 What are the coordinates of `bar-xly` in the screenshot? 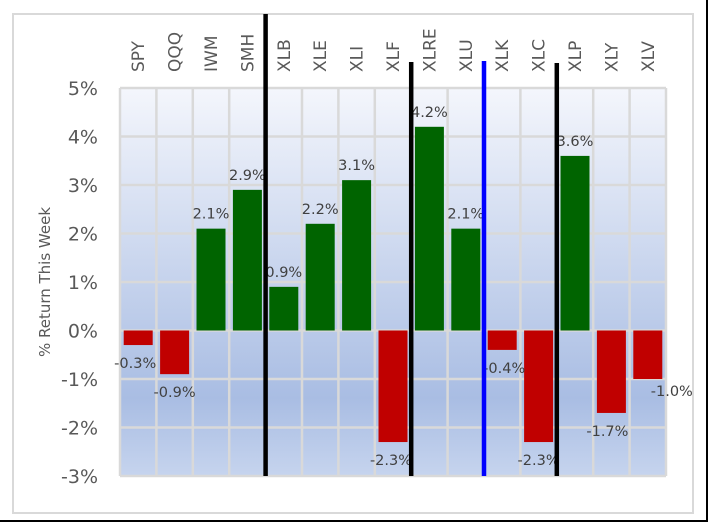 It's located at (611, 371).